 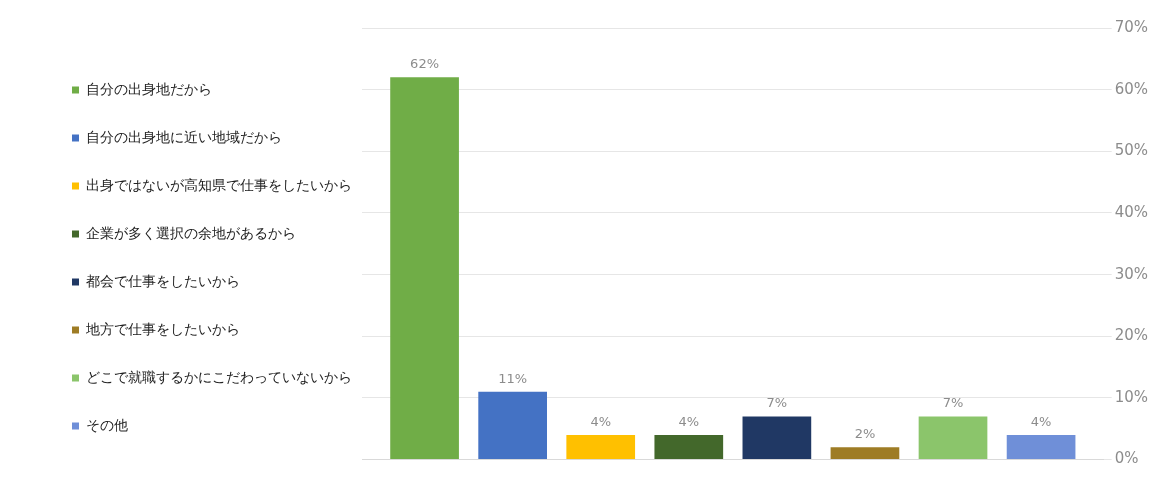 I want to click on y-tick-label: 60%, so click(x=1131, y=88).